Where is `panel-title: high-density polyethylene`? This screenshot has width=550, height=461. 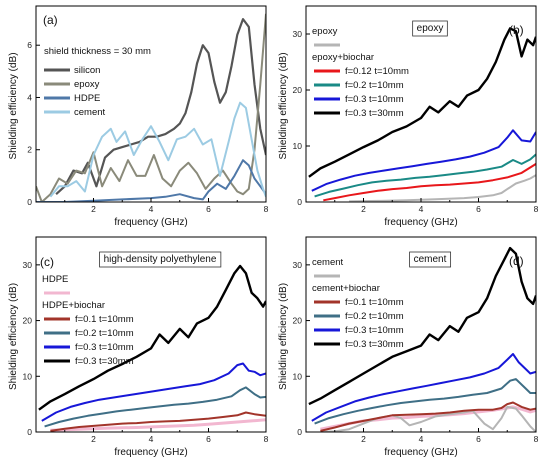 panel-title: high-density polyethylene is located at coordinates (160, 259).